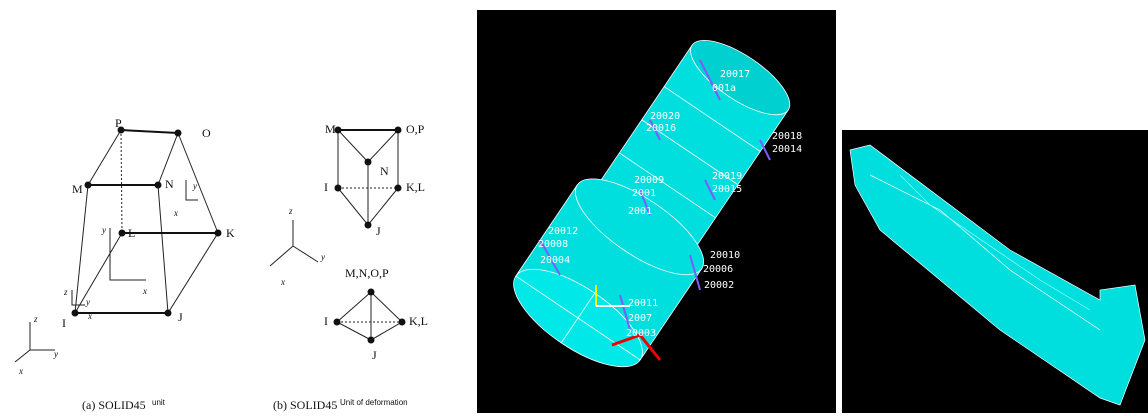  I want to click on node-label: 20014, so click(787, 149).